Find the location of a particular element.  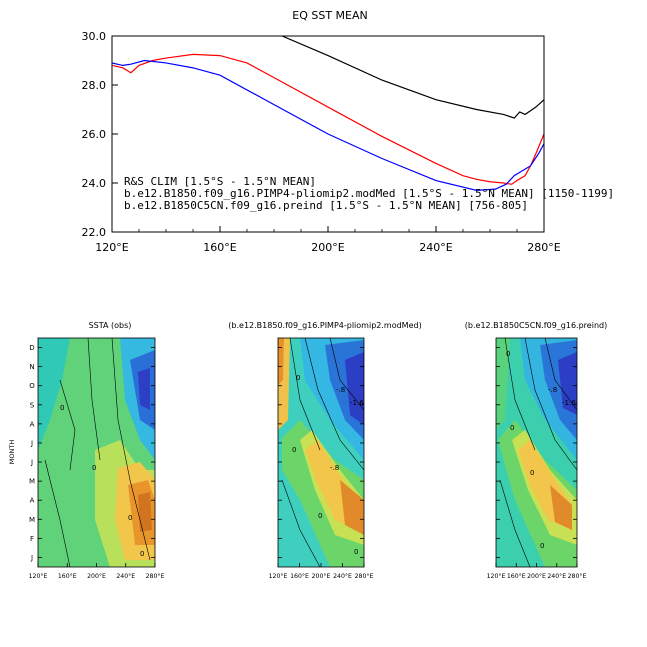

y-tick-label: 26.0 is located at coordinates (94, 134).